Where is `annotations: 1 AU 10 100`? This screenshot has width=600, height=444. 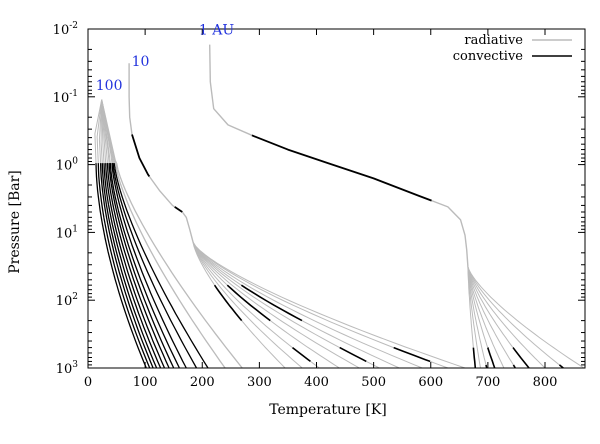
annotations: 1 AU 10 100 is located at coordinates (165, 58).